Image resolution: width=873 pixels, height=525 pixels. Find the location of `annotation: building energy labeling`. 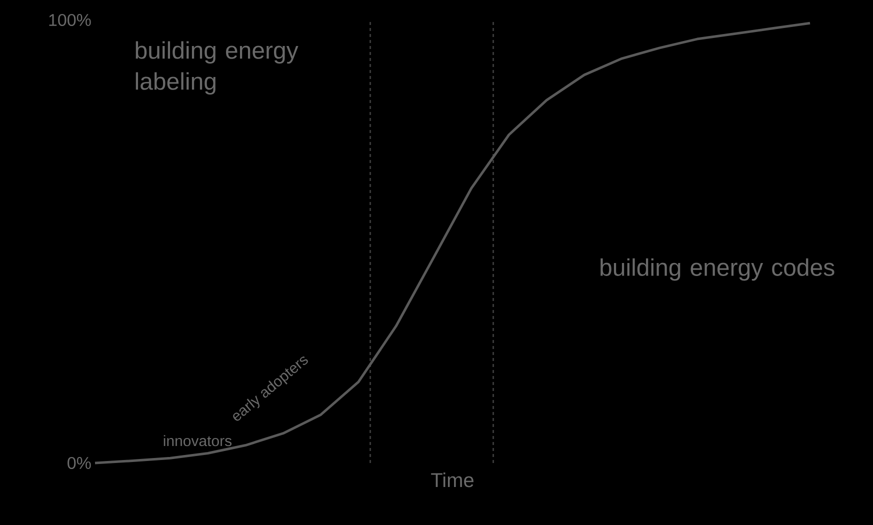

annotation: building energy labeling is located at coordinates (217, 68).